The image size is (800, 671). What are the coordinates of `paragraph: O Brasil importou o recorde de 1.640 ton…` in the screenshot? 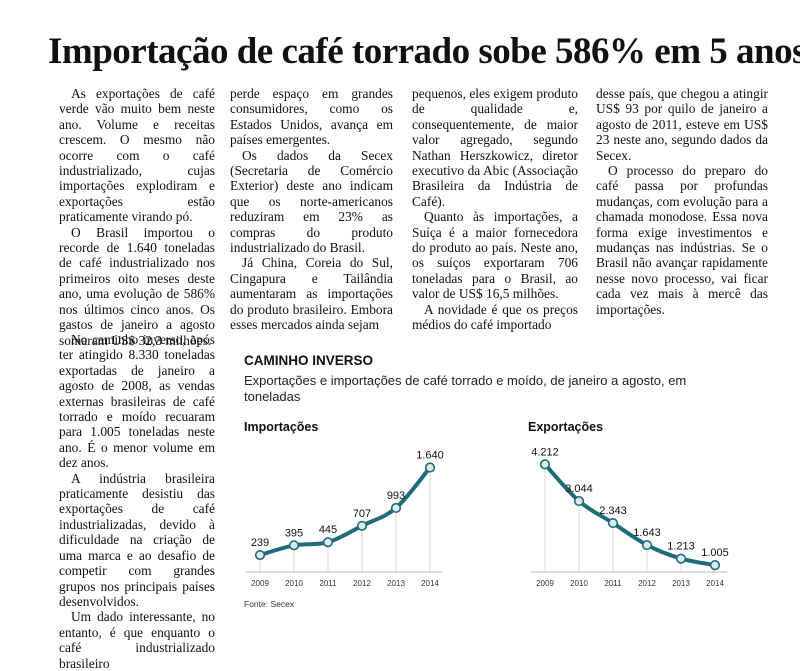 It's located at (137, 286).